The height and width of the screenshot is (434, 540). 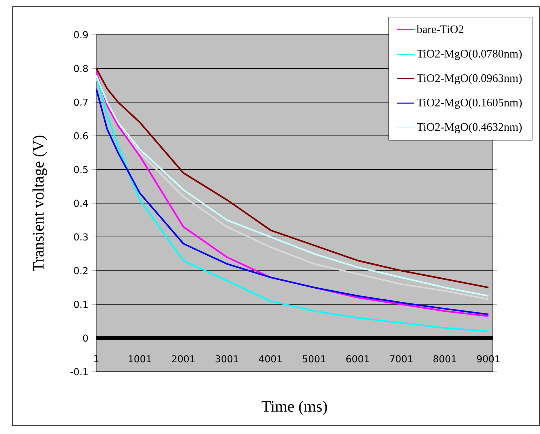 I want to click on y-tick-label: 0.5, so click(x=81, y=170).